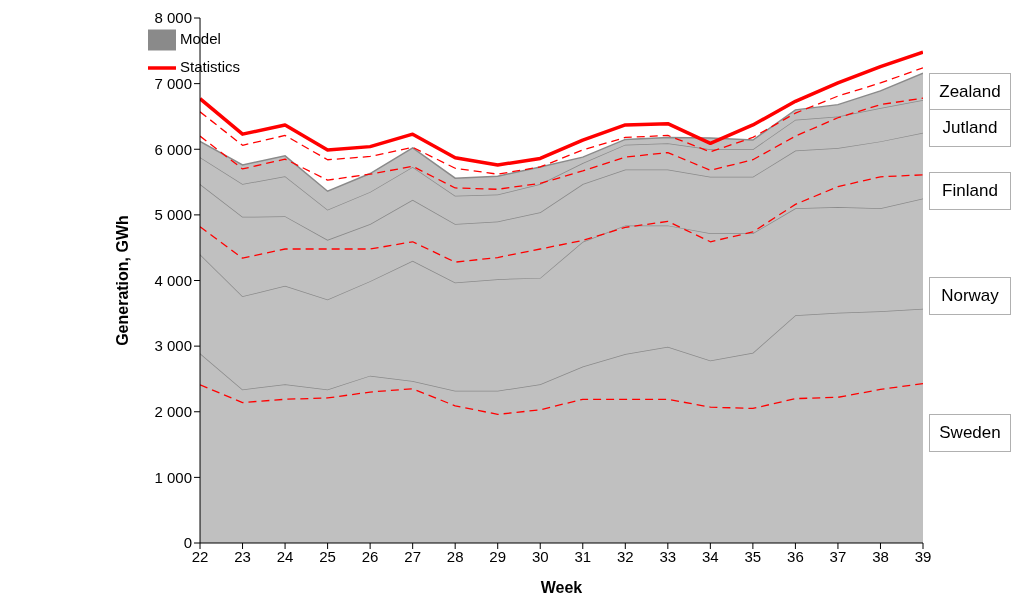 Image resolution: width=1026 pixels, height=607 pixels. Describe the element at coordinates (285, 556) in the screenshot. I see `x-tick-label: 24` at that location.